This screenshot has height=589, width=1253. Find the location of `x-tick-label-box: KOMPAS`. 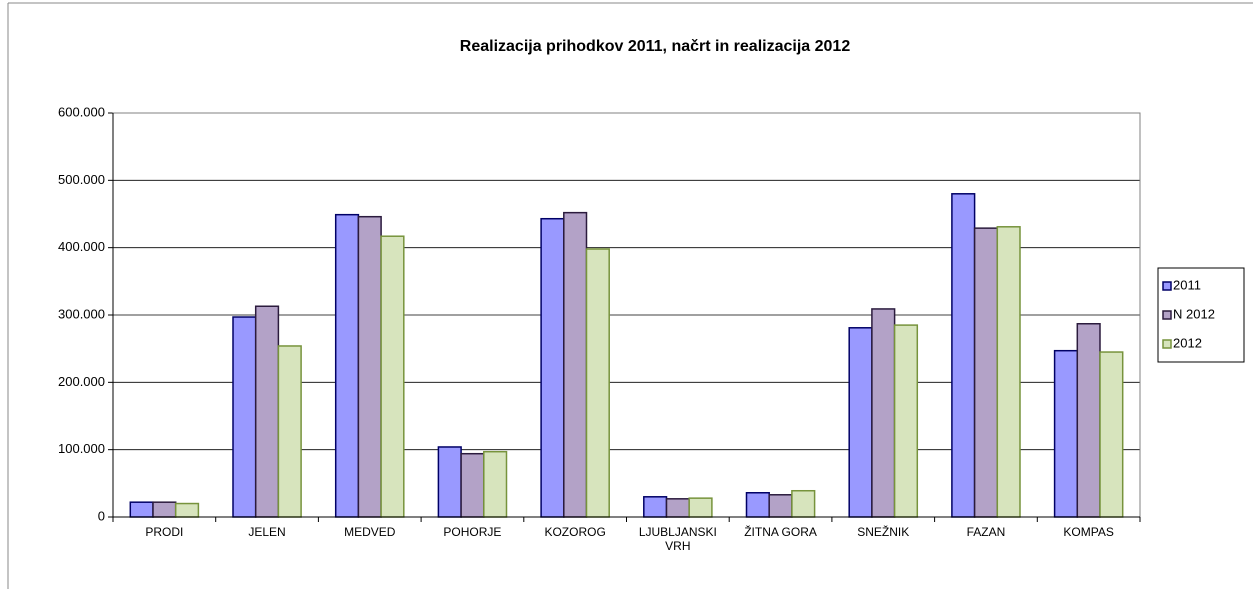

x-tick-label-box: KOMPAS is located at coordinates (1088, 532).